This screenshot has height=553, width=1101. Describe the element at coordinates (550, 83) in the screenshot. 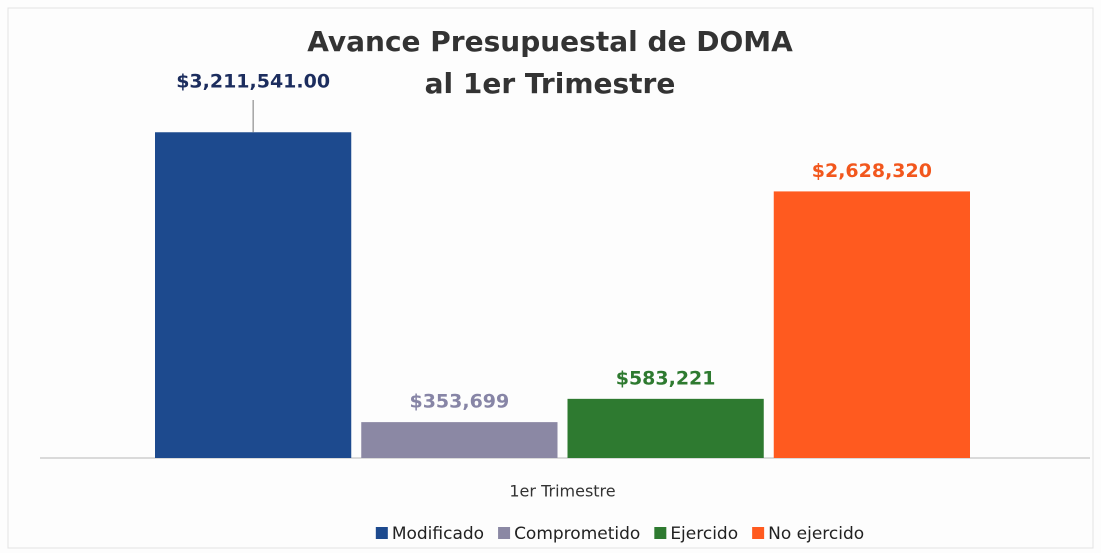

I see `chart-title: al 1er Trimestre` at that location.